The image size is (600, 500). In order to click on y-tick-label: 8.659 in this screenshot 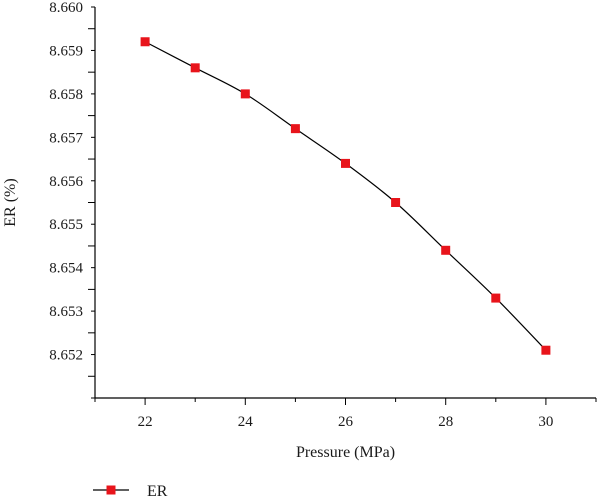, I will do `click(66, 51)`.